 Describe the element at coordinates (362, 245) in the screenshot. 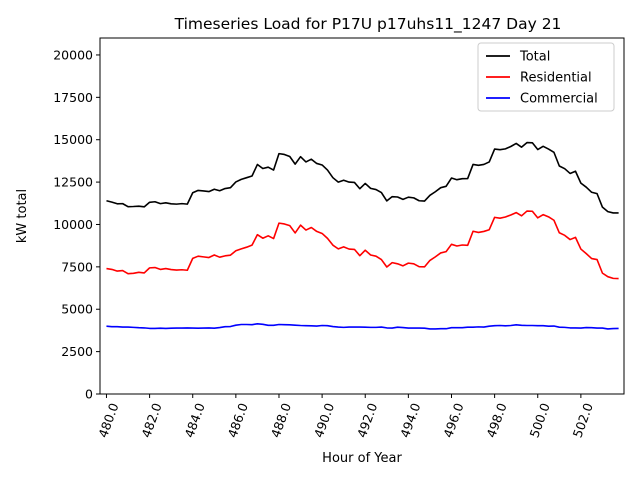

I see `series-line-residential` at that location.